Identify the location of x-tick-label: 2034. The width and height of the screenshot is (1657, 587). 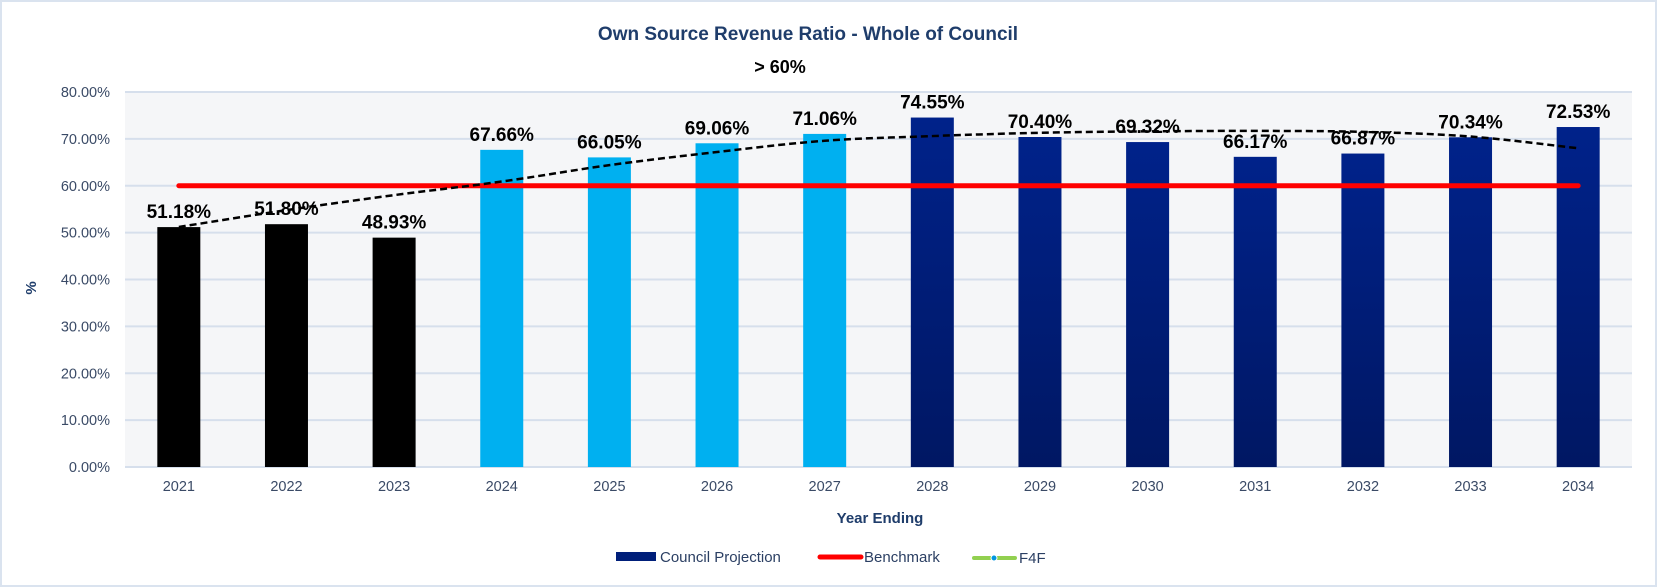
(1578, 487).